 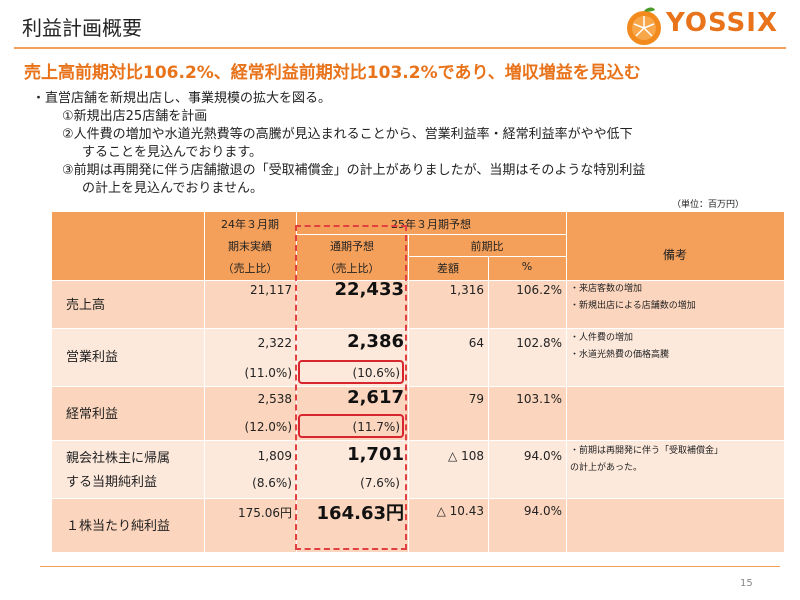 What do you see at coordinates (620, 355) in the screenshot?
I see `cell-note: ・水道光熱費の価格高騰` at bounding box center [620, 355].